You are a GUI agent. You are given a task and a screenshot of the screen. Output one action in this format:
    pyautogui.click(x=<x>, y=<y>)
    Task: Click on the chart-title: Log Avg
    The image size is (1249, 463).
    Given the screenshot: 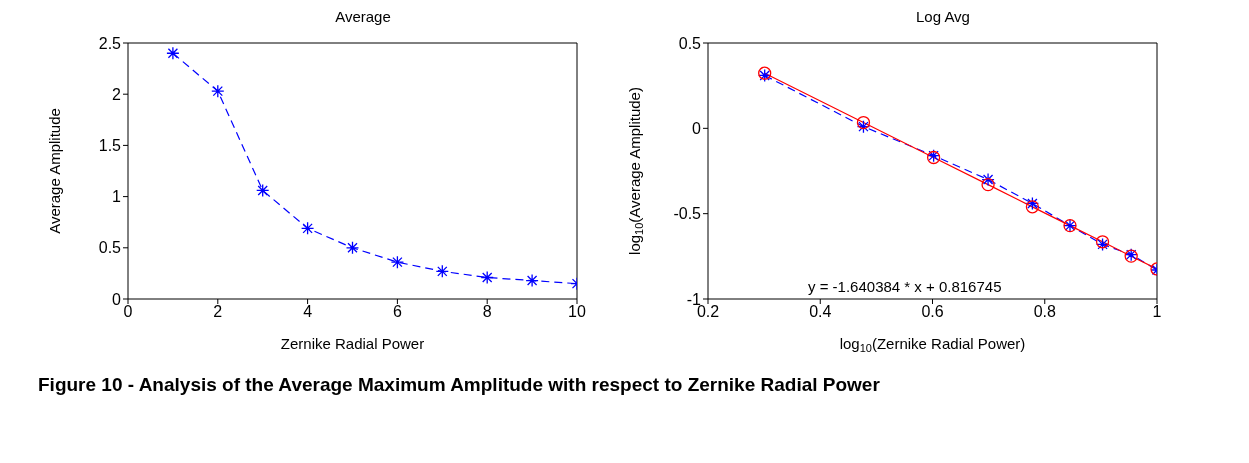 What is the action you would take?
    pyautogui.click(x=943, y=17)
    